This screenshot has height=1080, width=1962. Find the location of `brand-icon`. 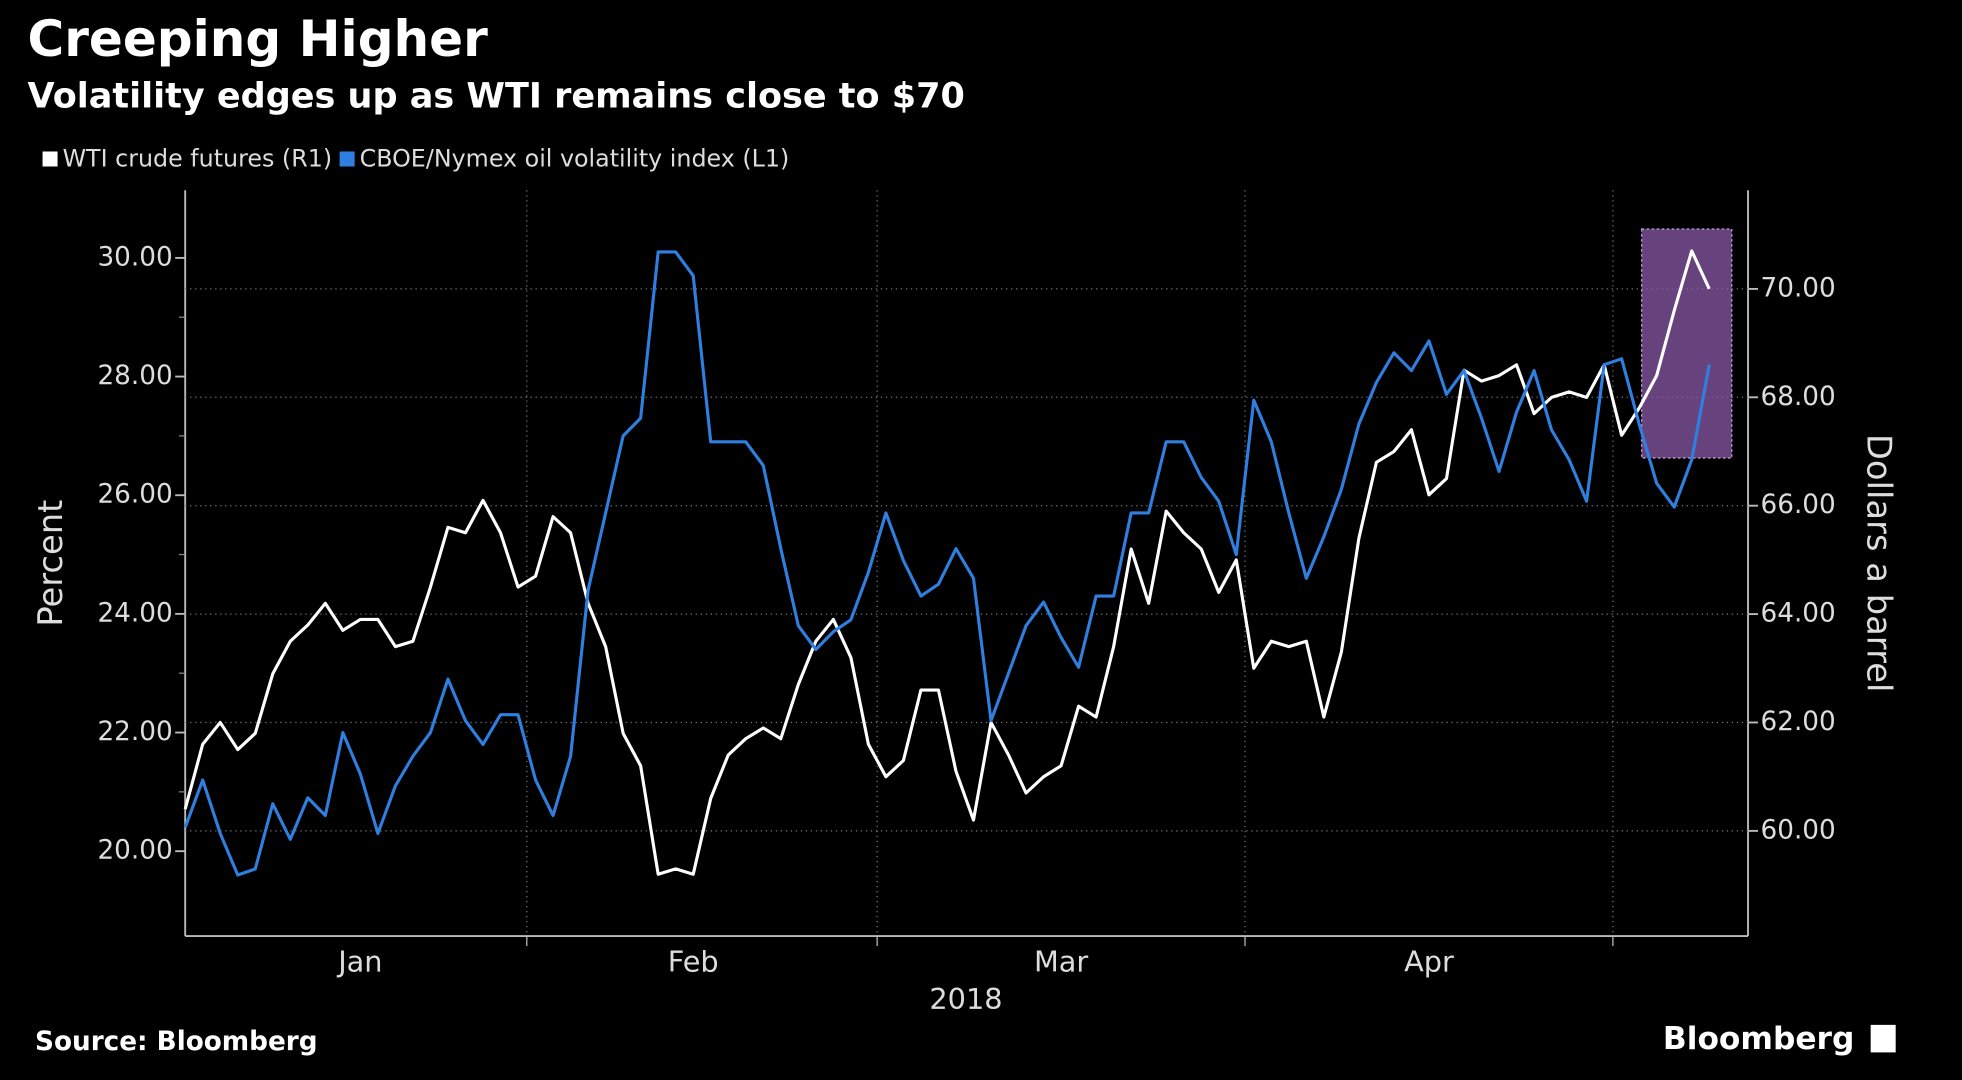

brand-icon is located at coordinates (1883, 1038).